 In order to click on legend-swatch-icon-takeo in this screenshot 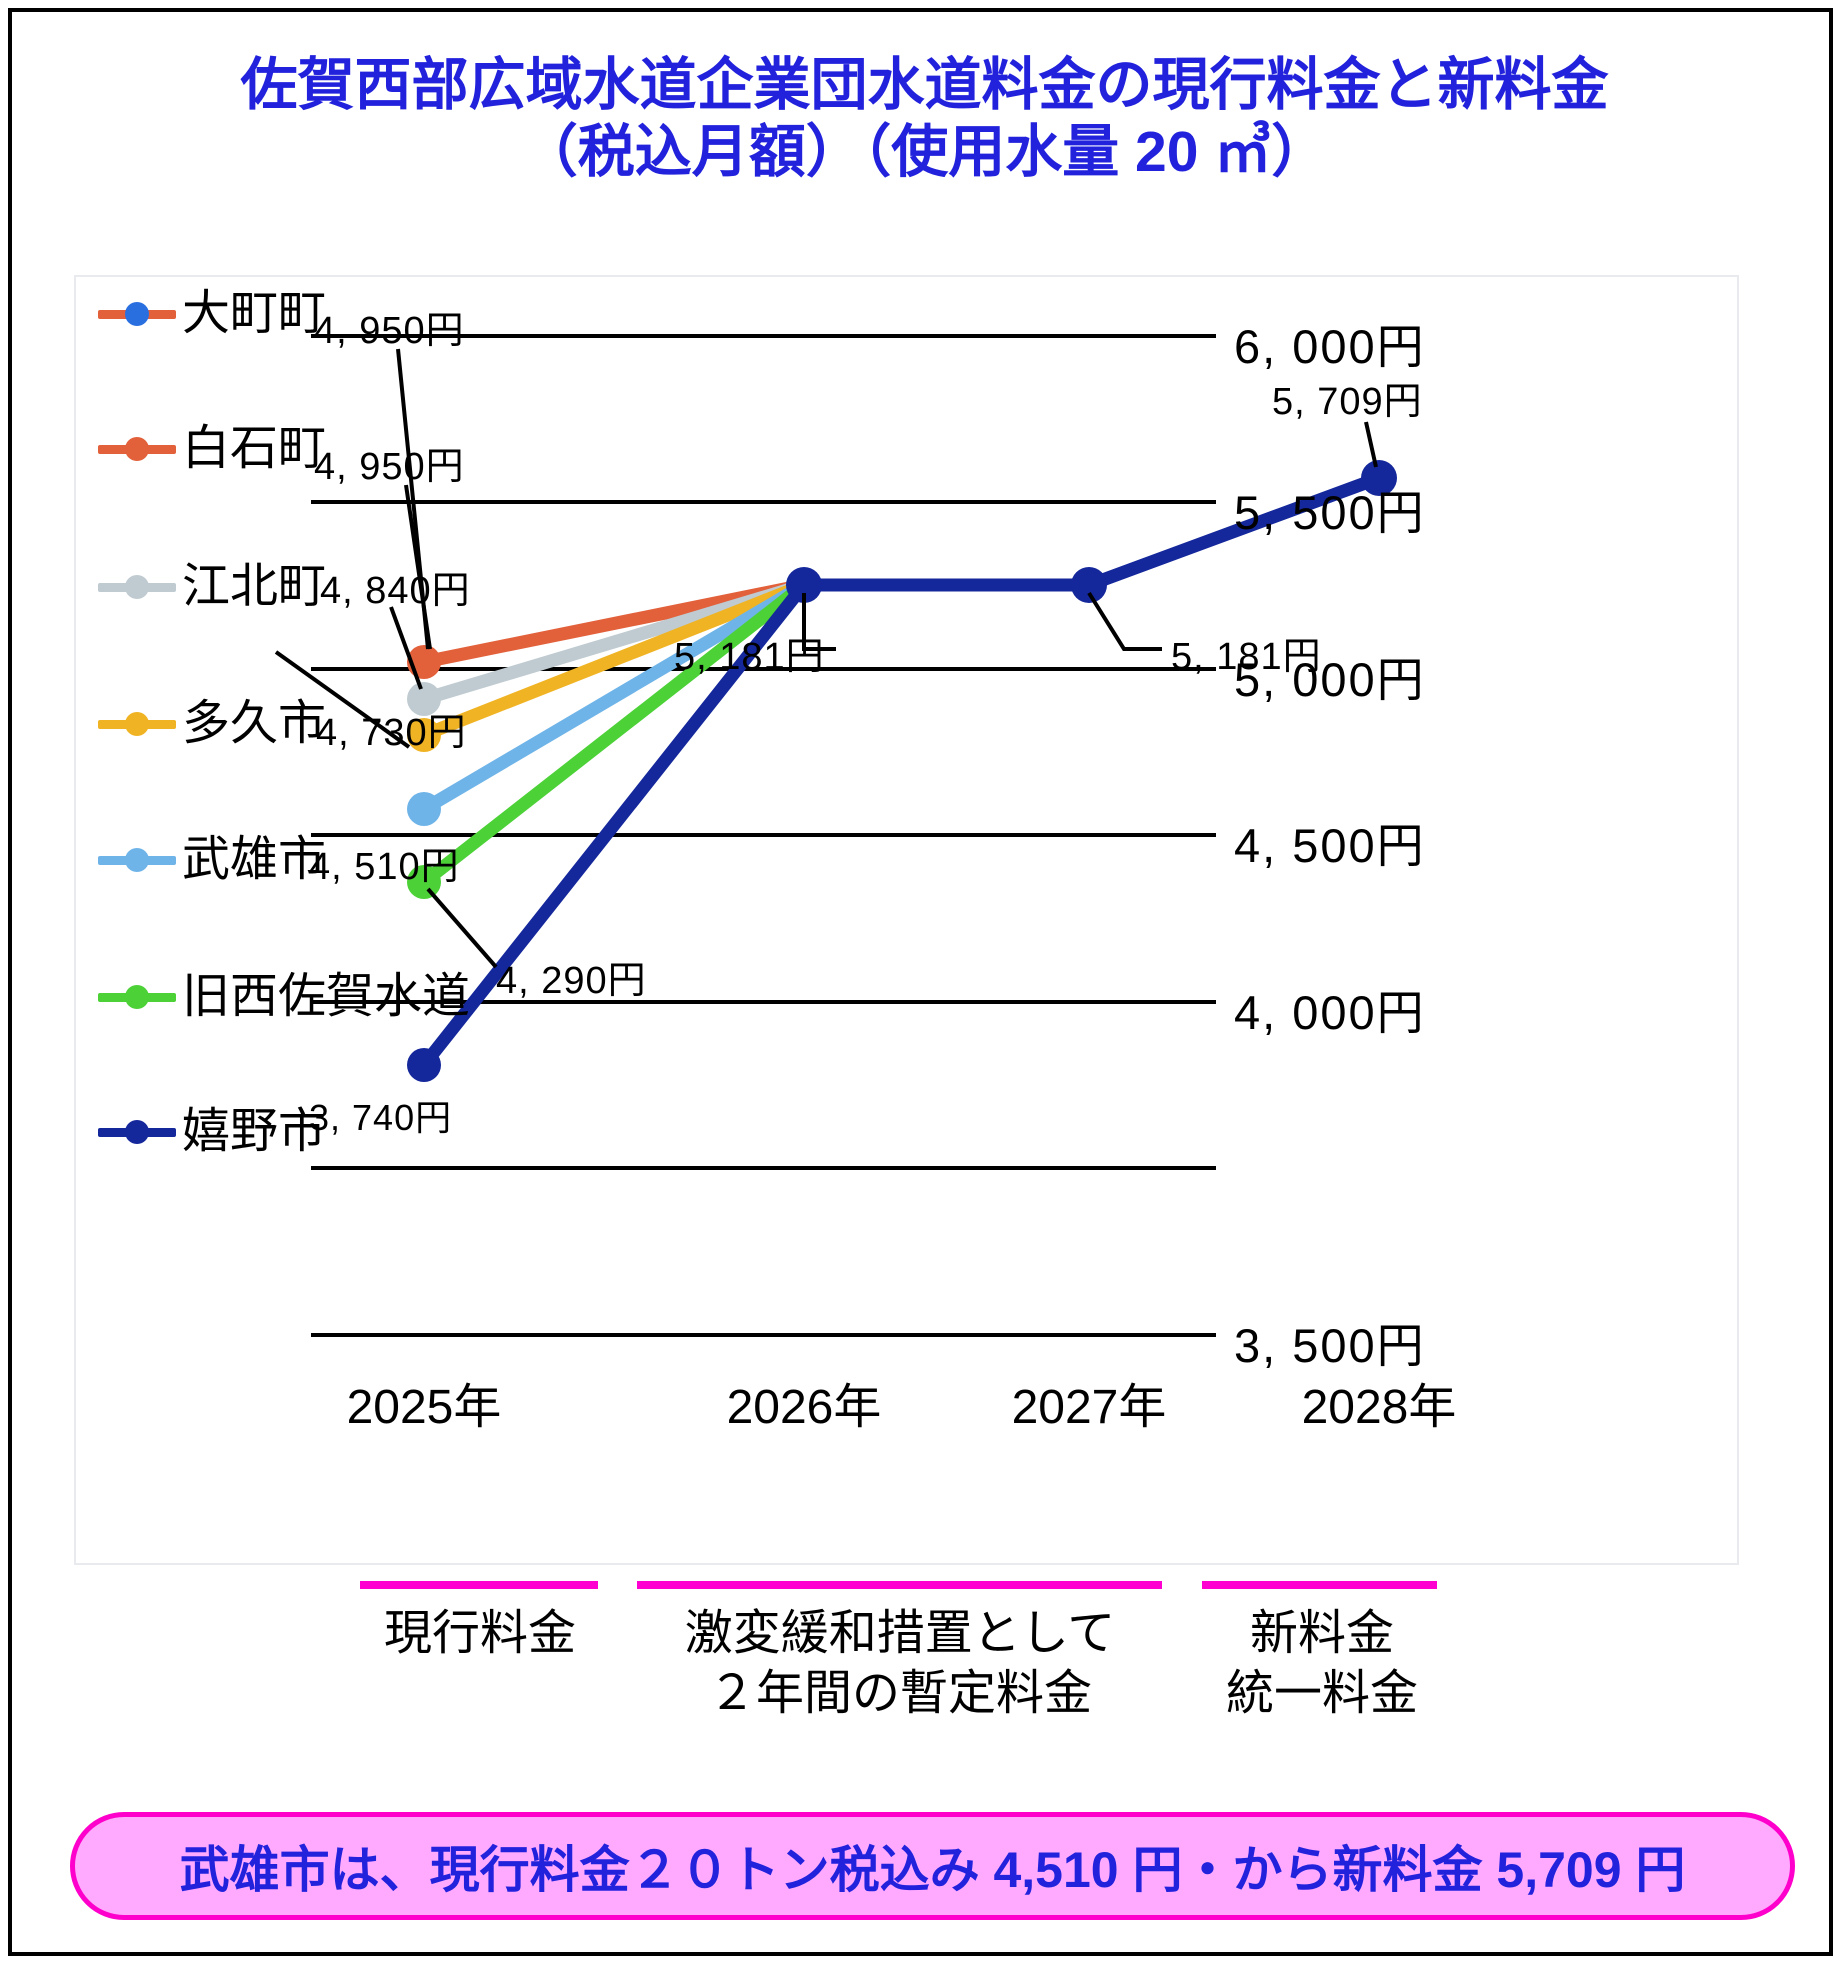, I will do `click(137, 860)`.